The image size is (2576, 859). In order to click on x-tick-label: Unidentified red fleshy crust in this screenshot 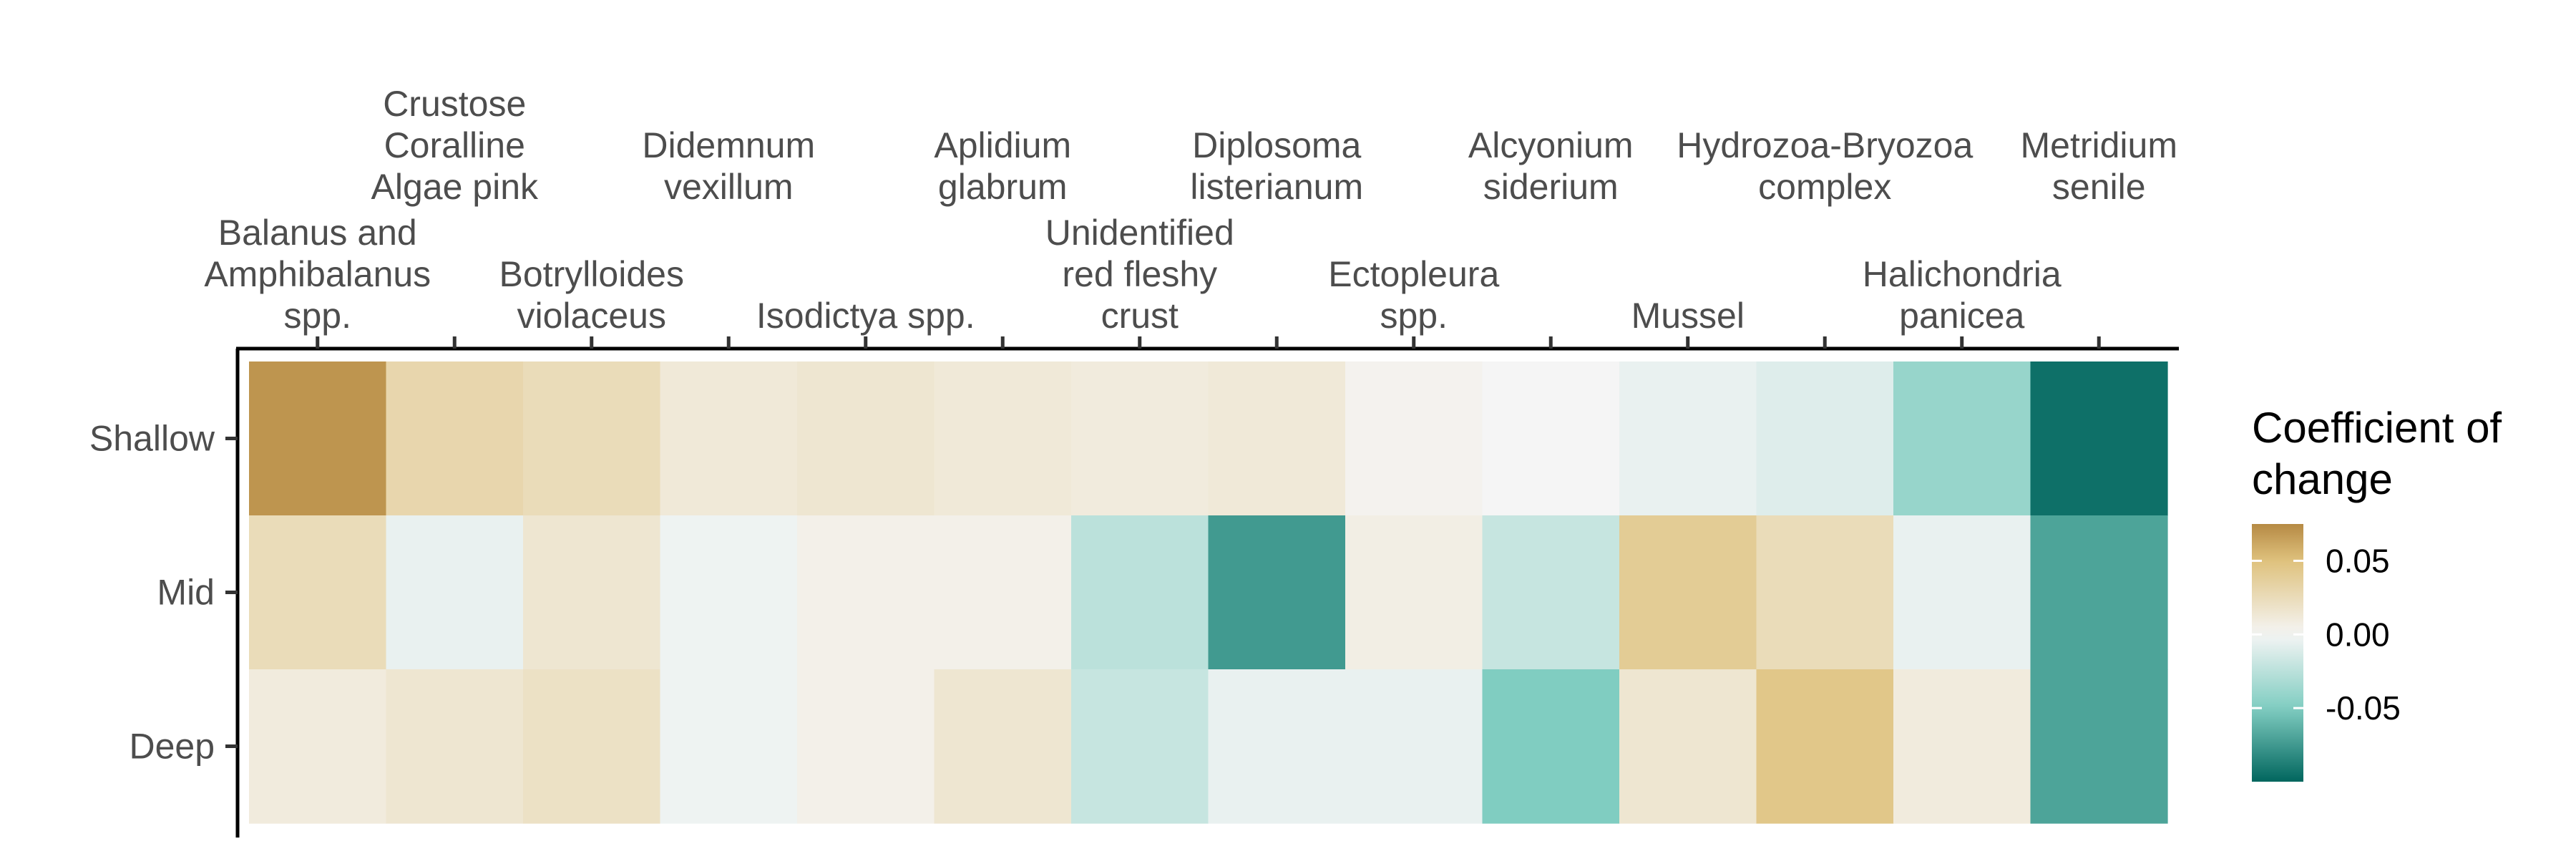, I will do `click(1139, 274)`.